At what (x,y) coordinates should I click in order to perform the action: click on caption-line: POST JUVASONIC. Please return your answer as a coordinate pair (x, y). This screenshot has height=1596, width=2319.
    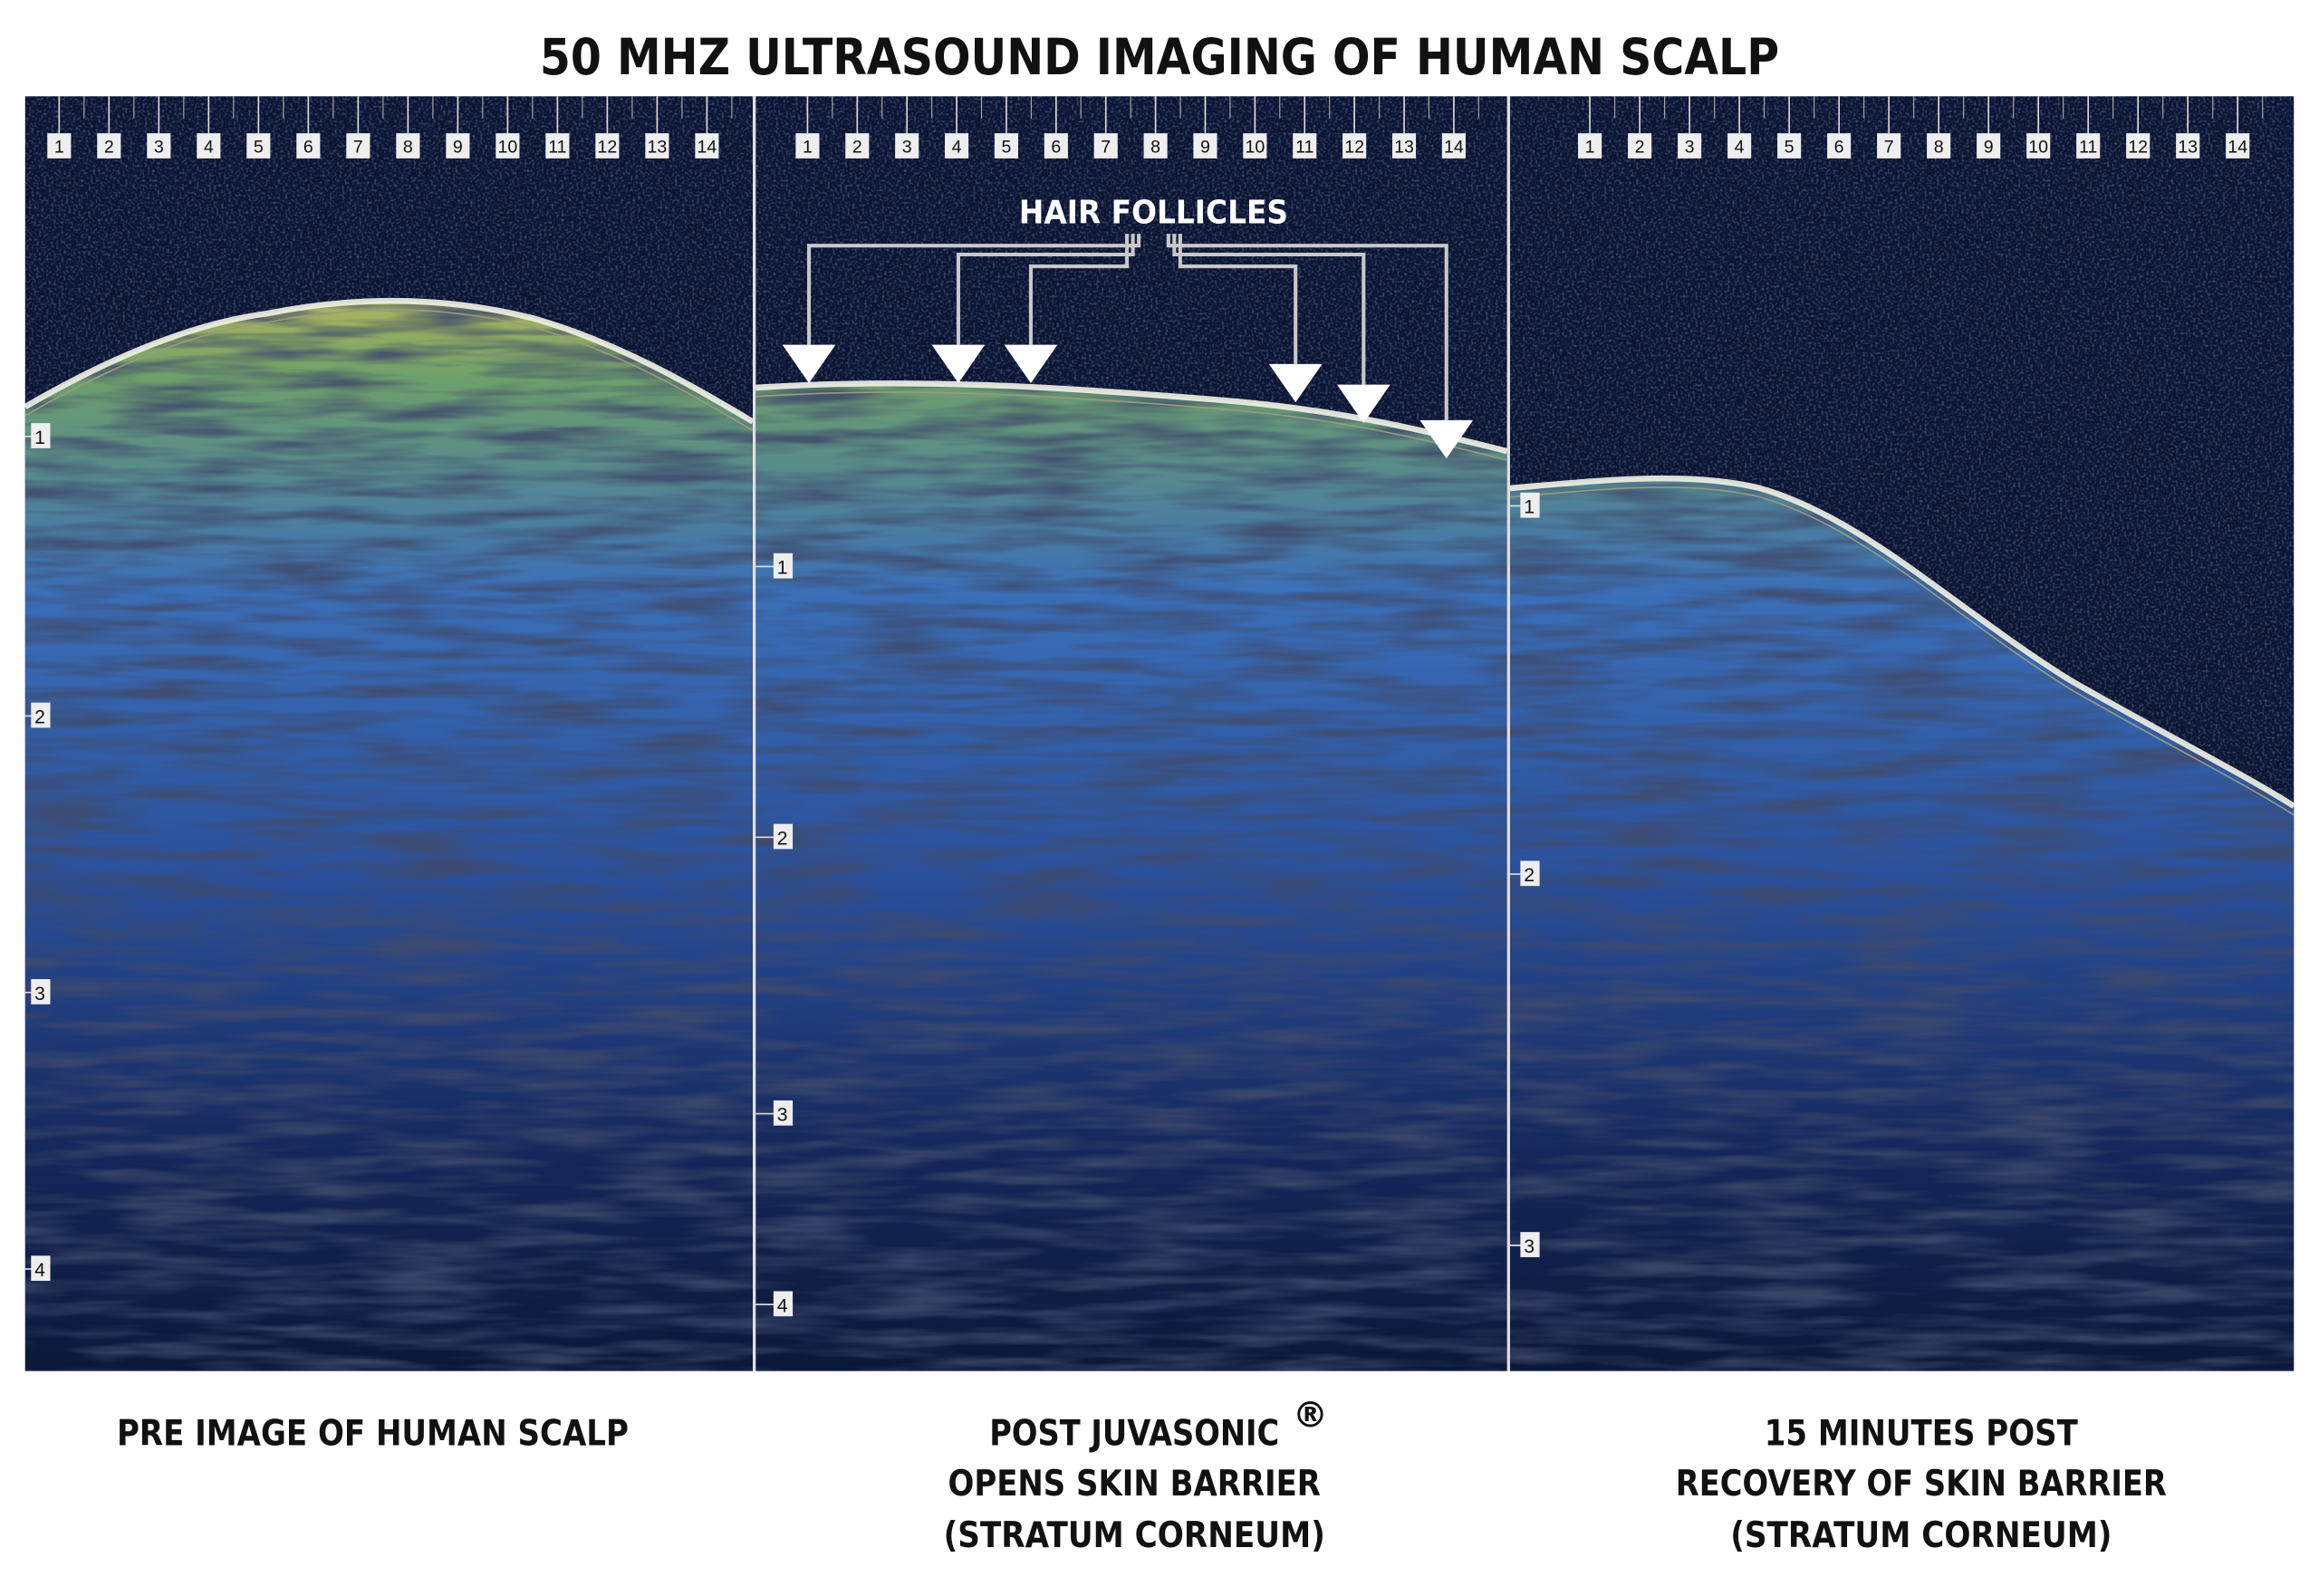
    Looking at the image, I should click on (1134, 1433).